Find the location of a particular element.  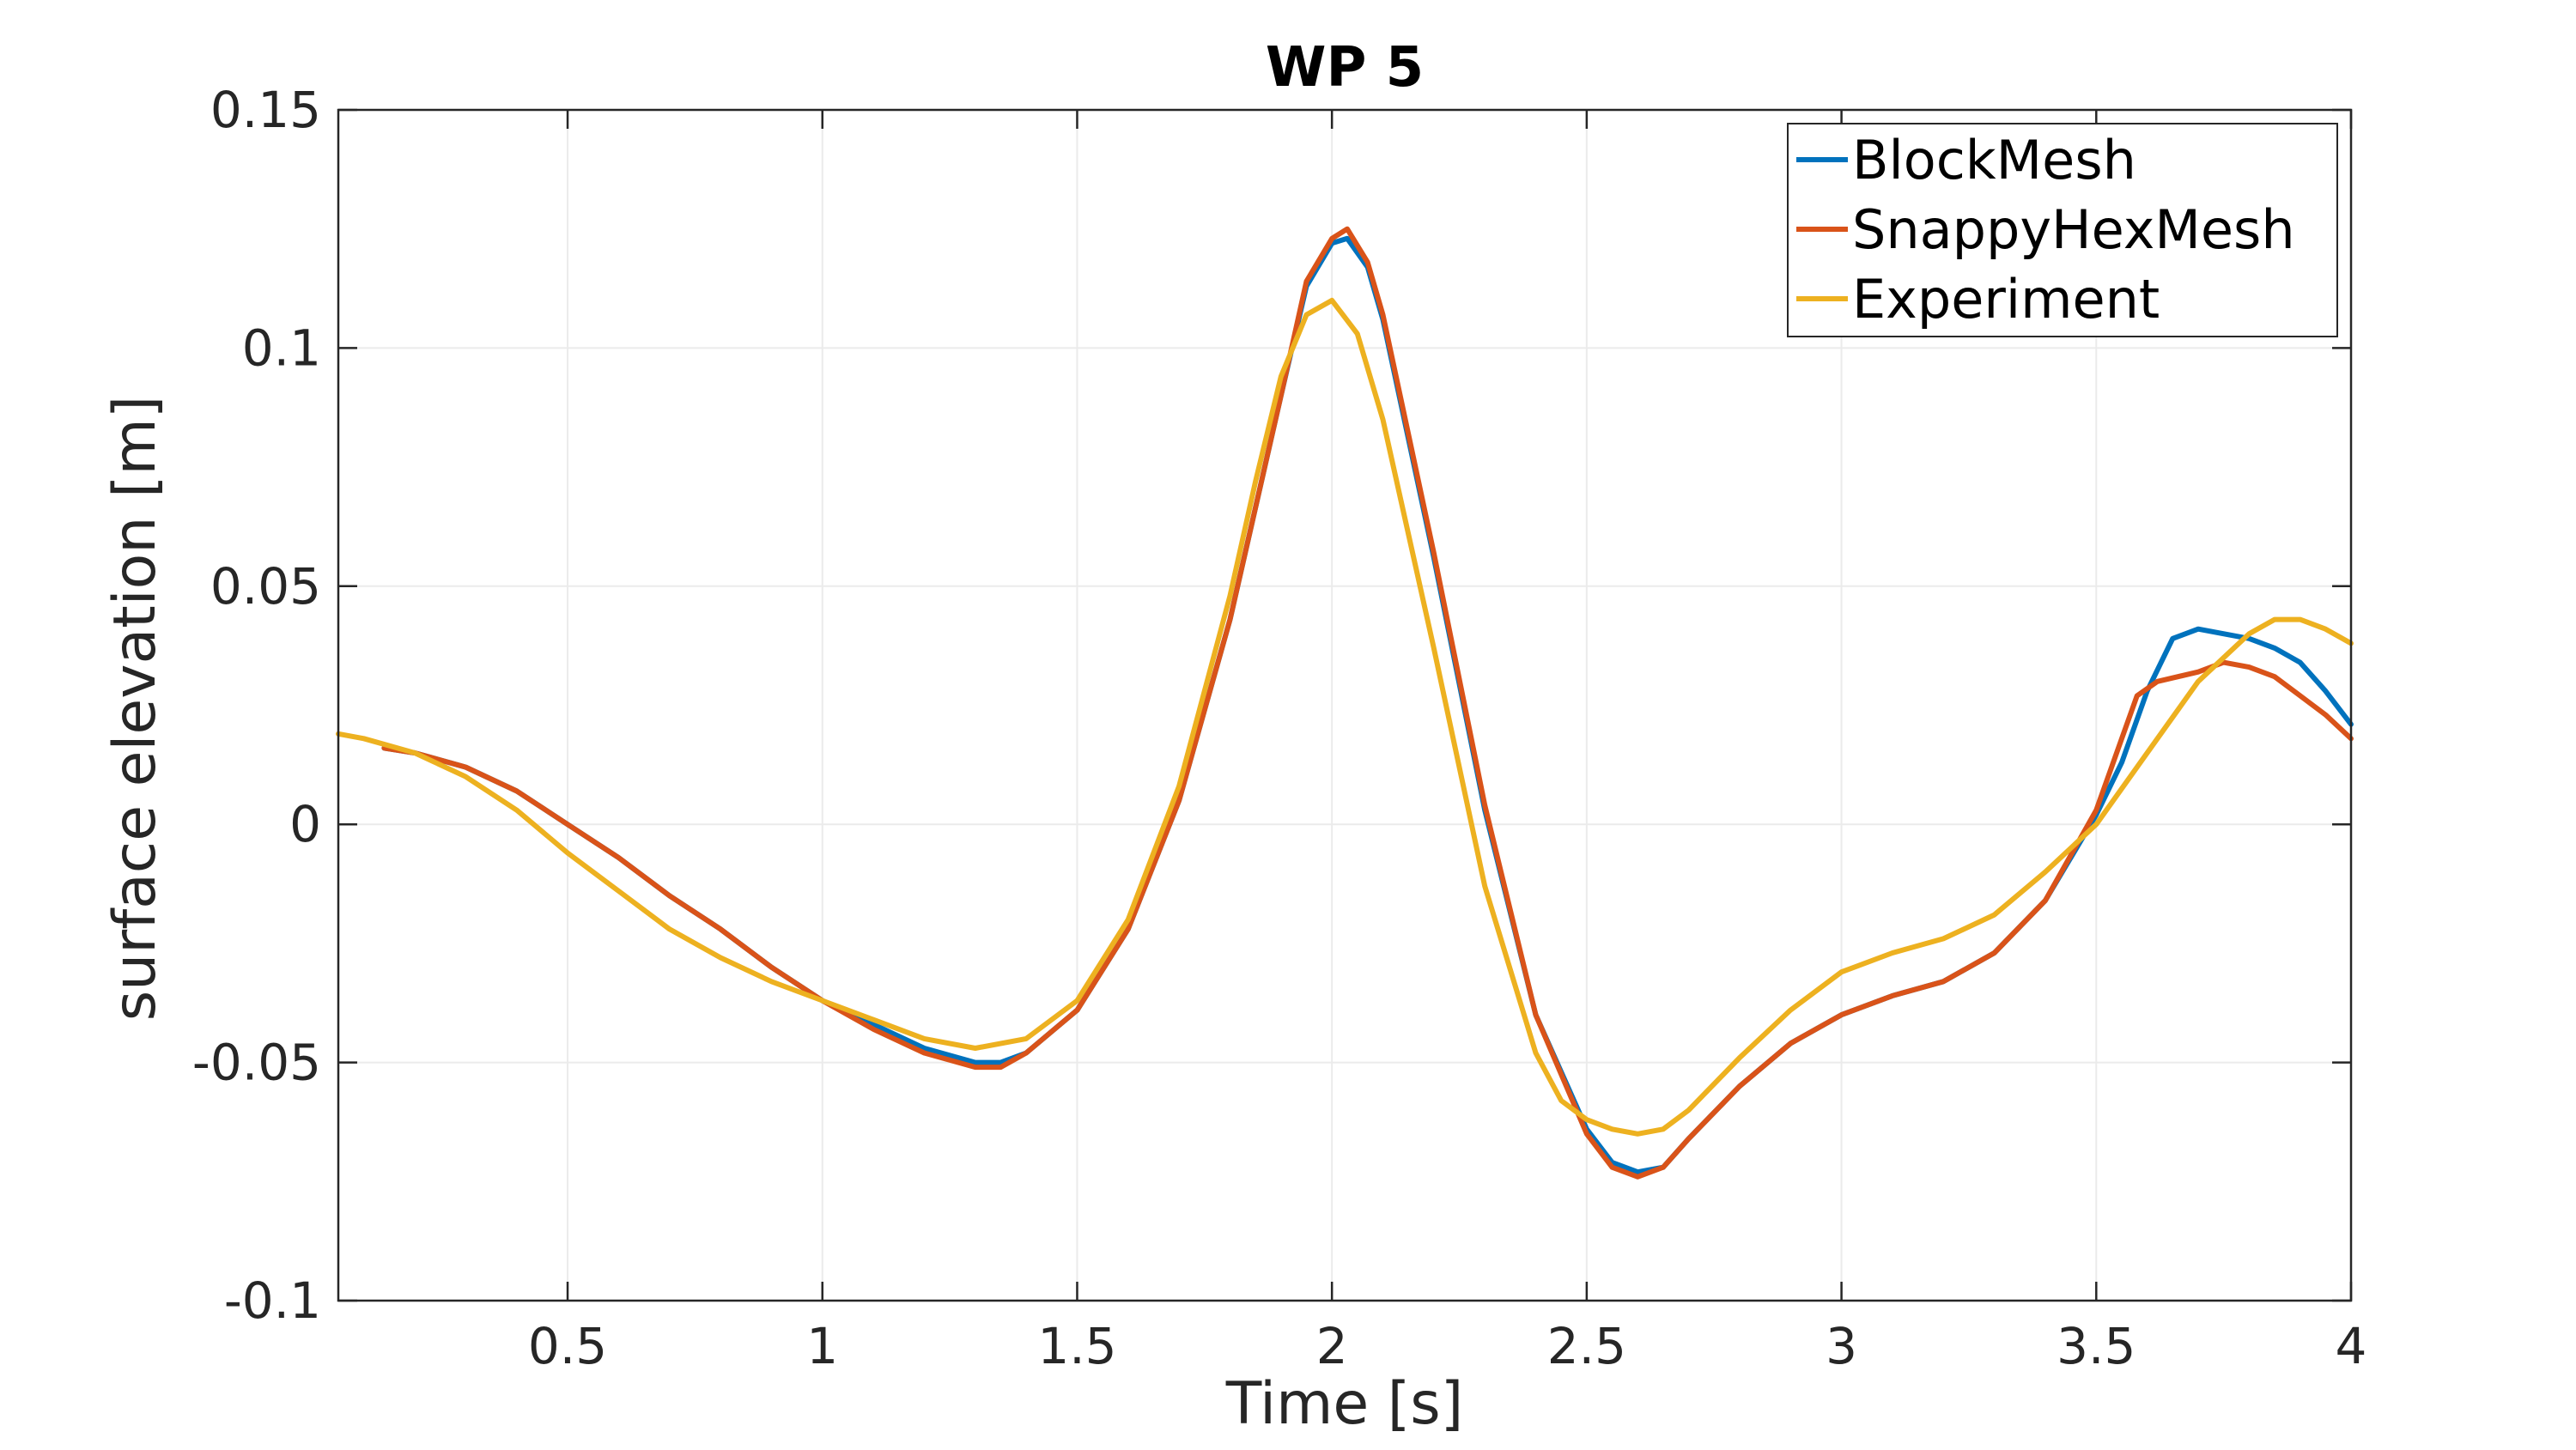

legend-box is located at coordinates (2062, 230).